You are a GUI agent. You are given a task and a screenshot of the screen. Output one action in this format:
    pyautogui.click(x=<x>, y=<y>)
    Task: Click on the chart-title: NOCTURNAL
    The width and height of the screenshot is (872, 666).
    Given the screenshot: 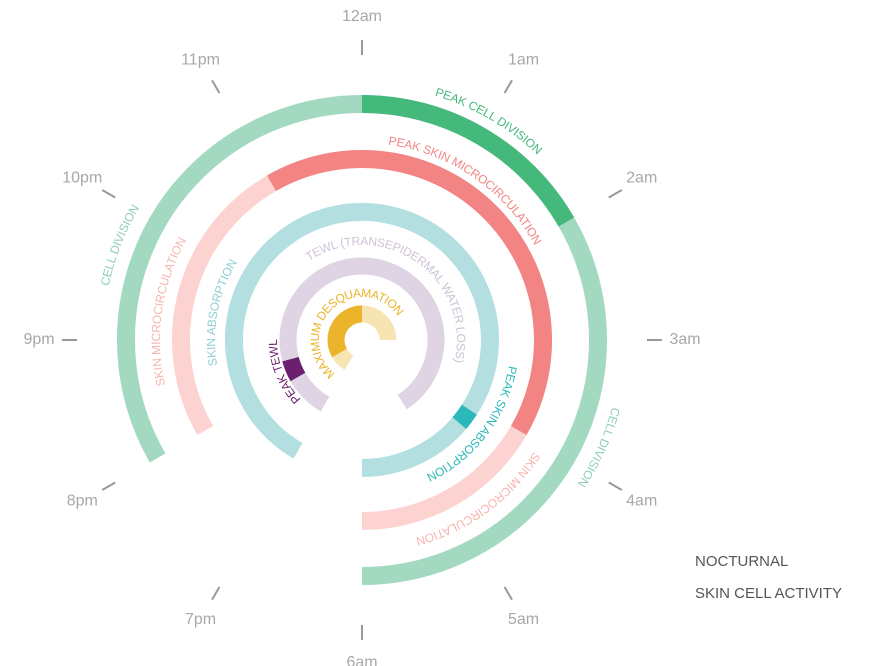 What is the action you would take?
    pyautogui.click(x=741, y=561)
    